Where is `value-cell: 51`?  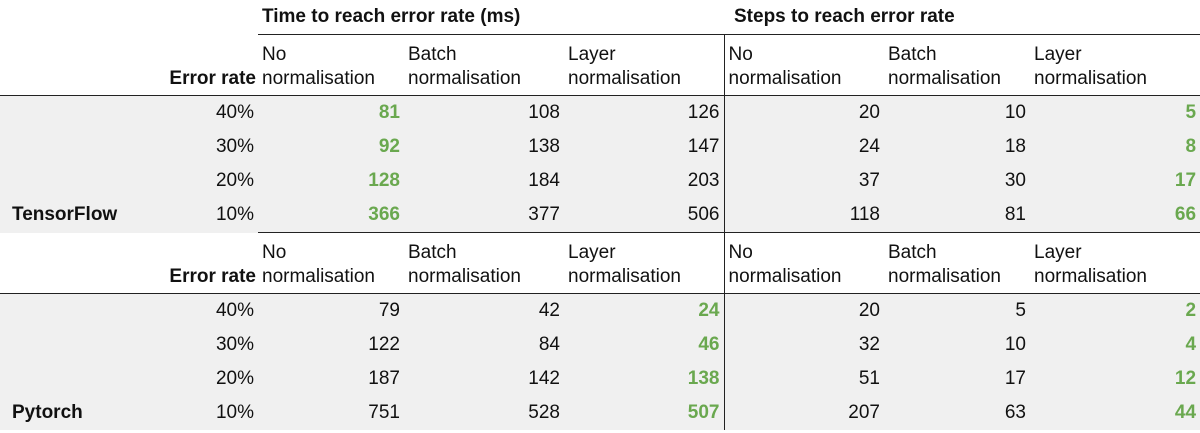 value-cell: 51 is located at coordinates (803, 379).